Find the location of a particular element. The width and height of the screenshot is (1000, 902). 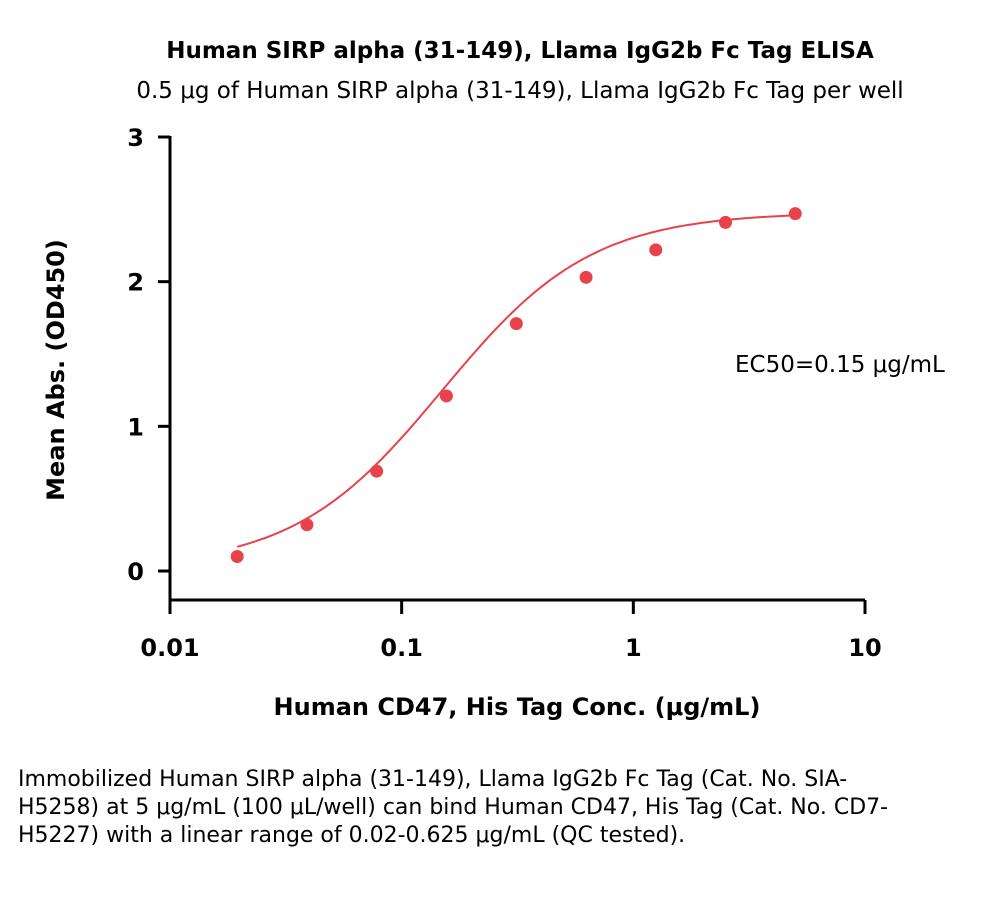

ec50-annotation: EC50=0.15 μg/mL is located at coordinates (840, 365).